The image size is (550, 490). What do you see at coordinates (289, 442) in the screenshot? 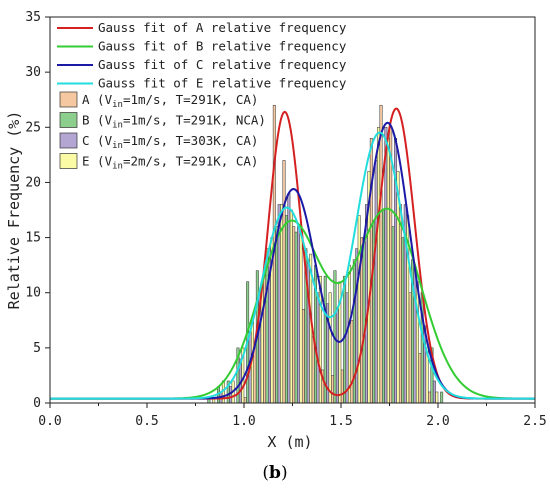
I see `x-axis-title: X (m)` at bounding box center [289, 442].